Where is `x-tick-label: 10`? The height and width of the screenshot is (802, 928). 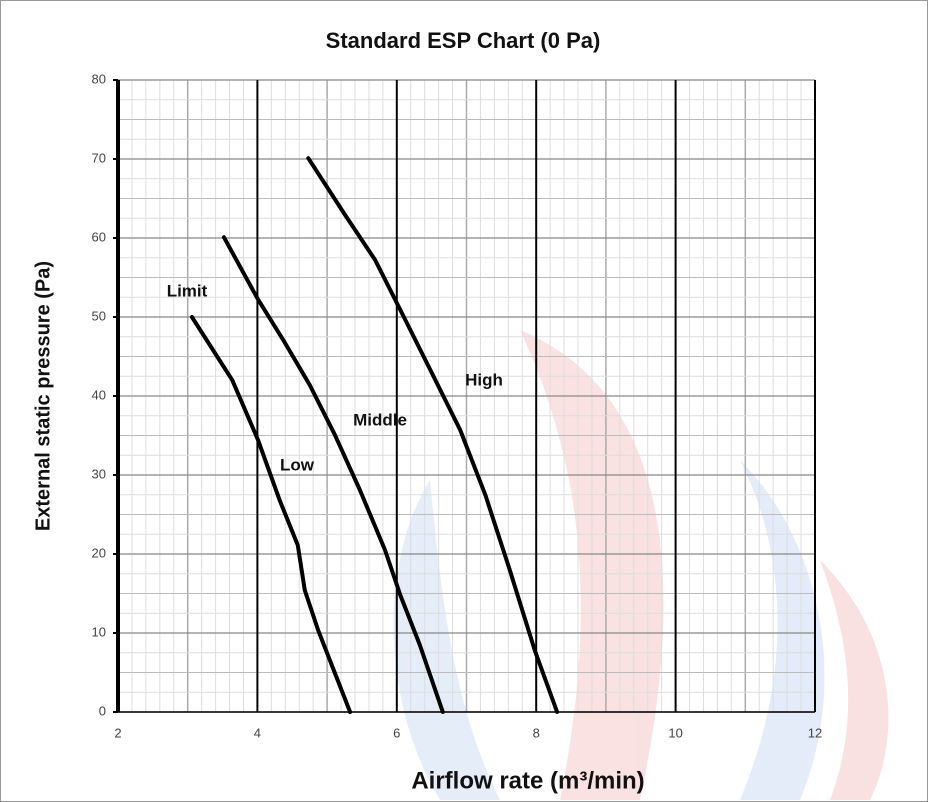
x-tick-label: 10 is located at coordinates (675, 732).